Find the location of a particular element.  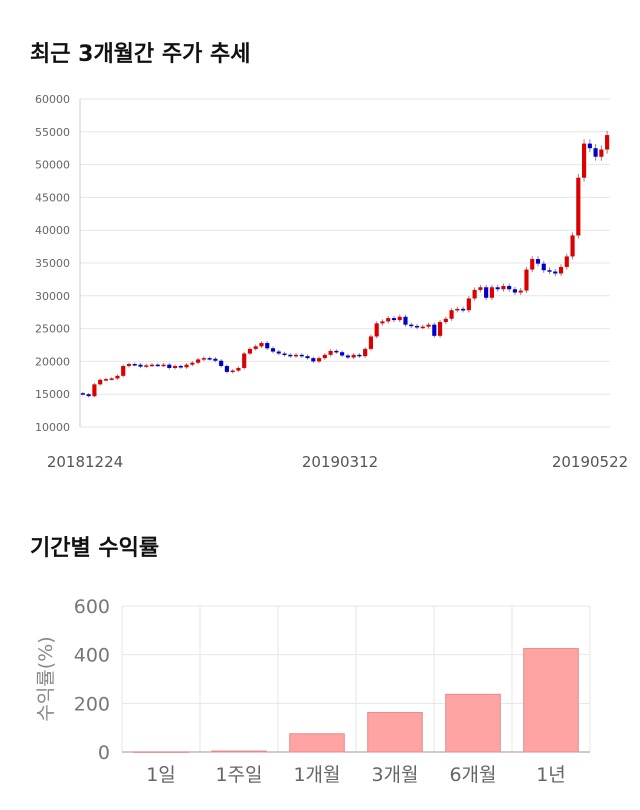

y-tick-label: 400 is located at coordinates (92, 656).